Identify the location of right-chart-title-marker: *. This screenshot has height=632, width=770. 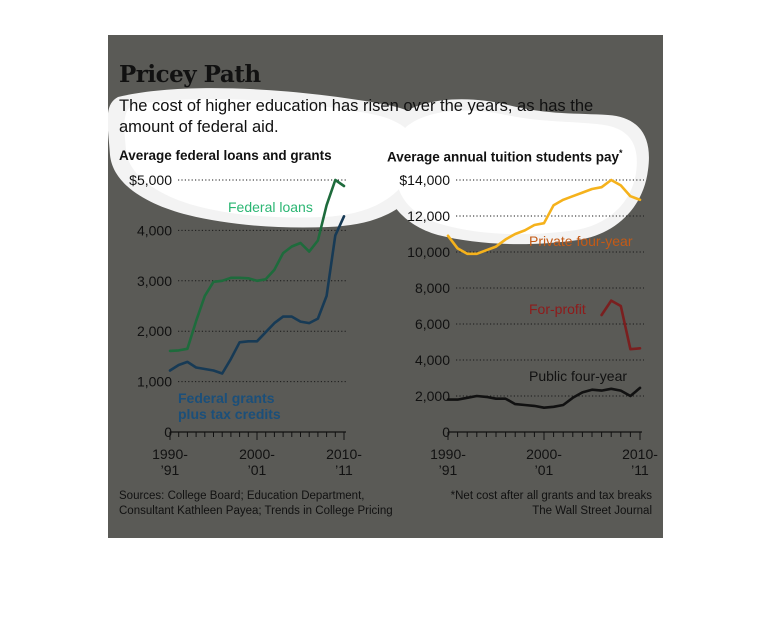
(621, 153).